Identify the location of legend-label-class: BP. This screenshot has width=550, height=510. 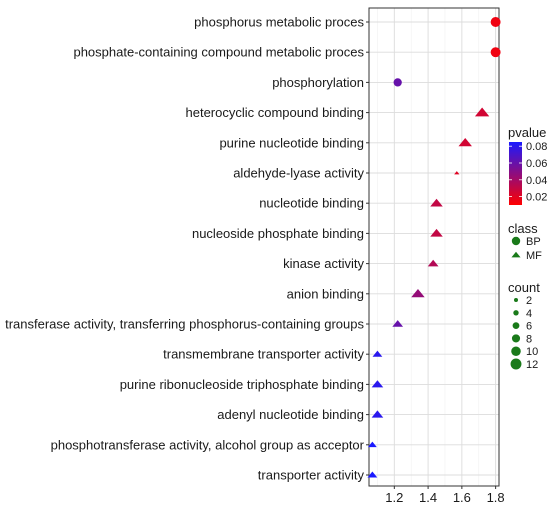
(533, 242).